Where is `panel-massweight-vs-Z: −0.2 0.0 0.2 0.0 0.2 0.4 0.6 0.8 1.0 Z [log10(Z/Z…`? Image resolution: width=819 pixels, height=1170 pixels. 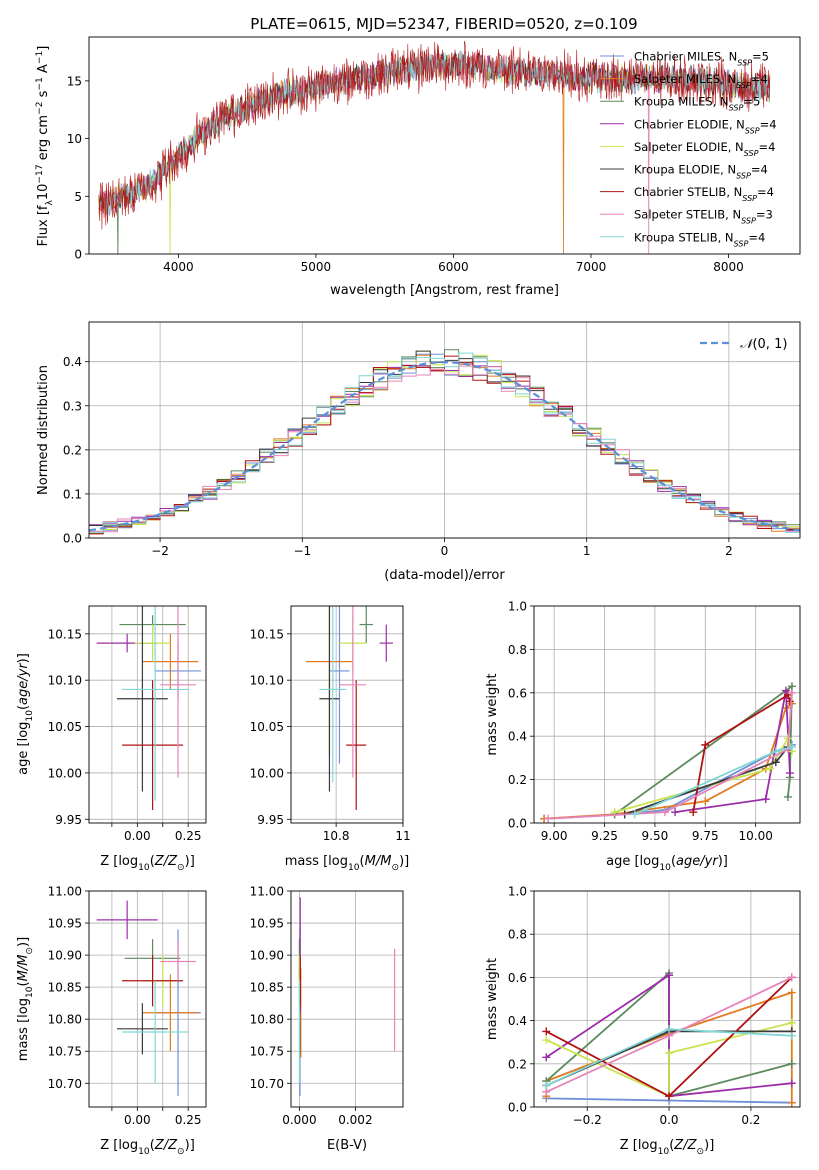 panel-massweight-vs-Z: −0.2 0.0 0.2 0.0 0.2 0.4 0.6 0.8 1.0 Z [log10(Z/Z… is located at coordinates (643, 1021).